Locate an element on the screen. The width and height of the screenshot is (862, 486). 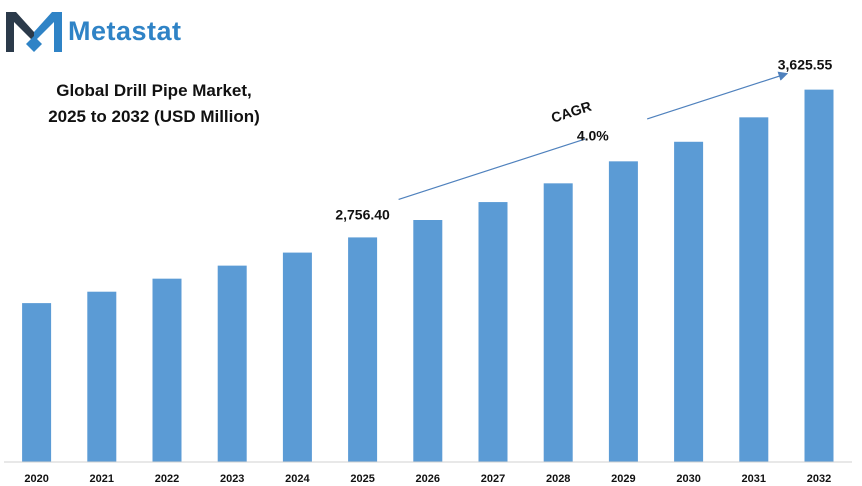
bar-2026 is located at coordinates (428, 341).